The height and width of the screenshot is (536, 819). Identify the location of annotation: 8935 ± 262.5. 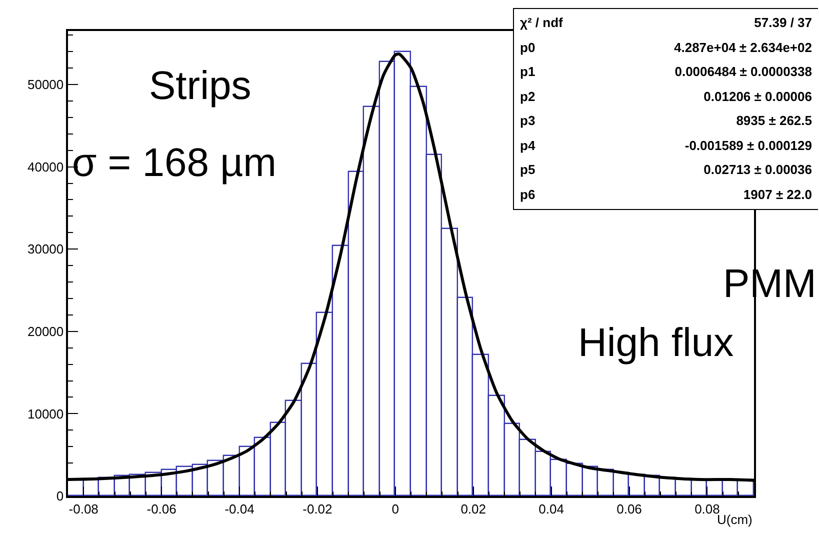
(774, 121).